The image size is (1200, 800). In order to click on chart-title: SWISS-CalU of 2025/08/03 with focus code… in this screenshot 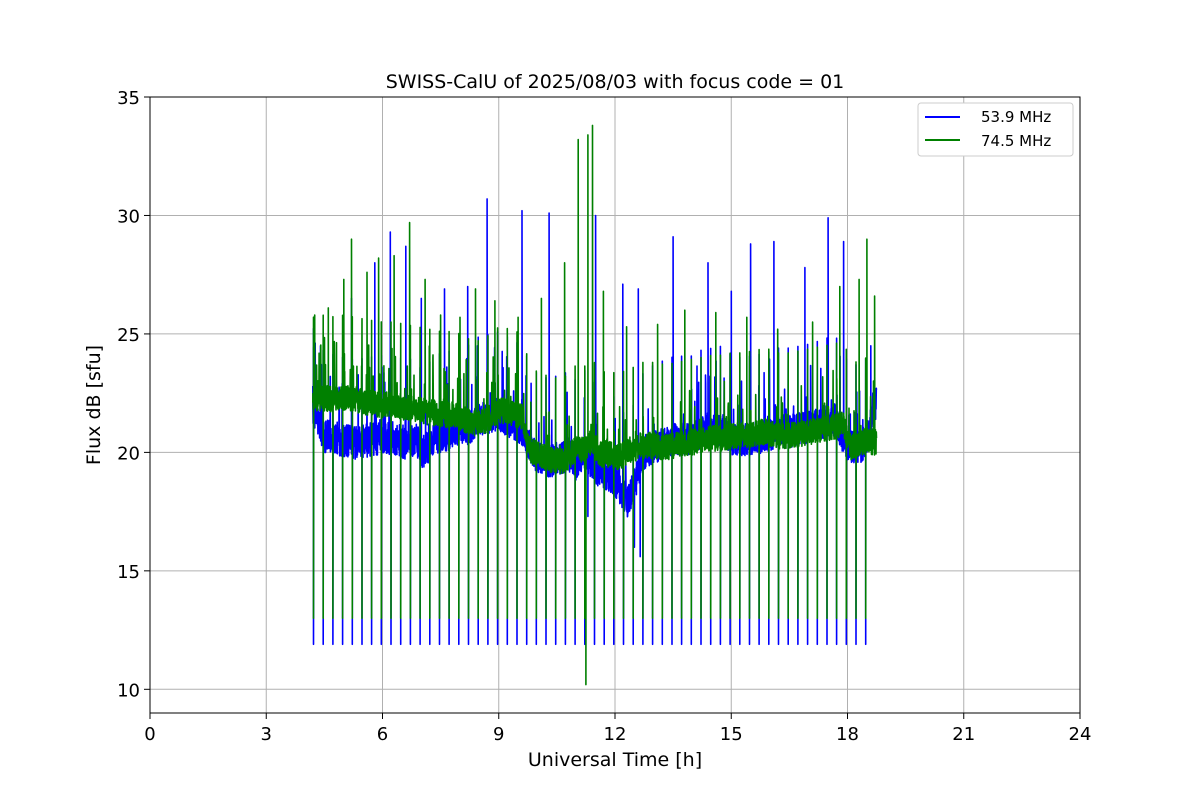, I will do `click(615, 82)`.